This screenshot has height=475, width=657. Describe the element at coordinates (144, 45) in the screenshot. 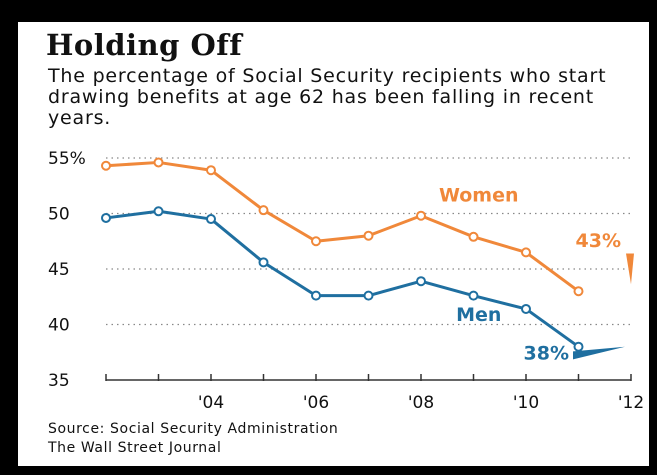

I see `chart-title: Holding Off` at that location.